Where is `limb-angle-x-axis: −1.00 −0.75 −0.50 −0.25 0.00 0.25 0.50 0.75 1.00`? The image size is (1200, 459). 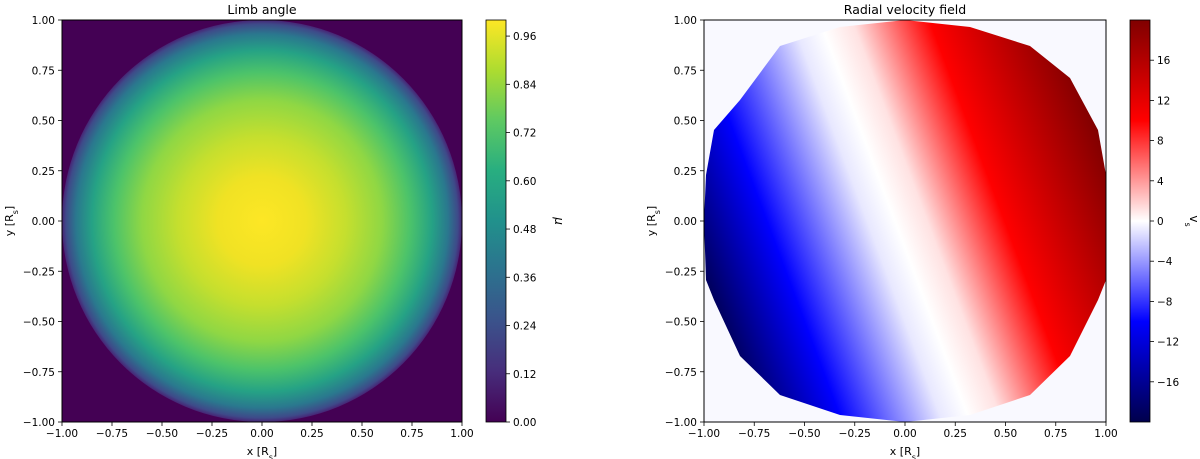 limb-angle-x-axis: −1.00 −0.75 −0.50 −0.25 0.00 0.25 0.50 0.75 1.00 is located at coordinates (260, 431).